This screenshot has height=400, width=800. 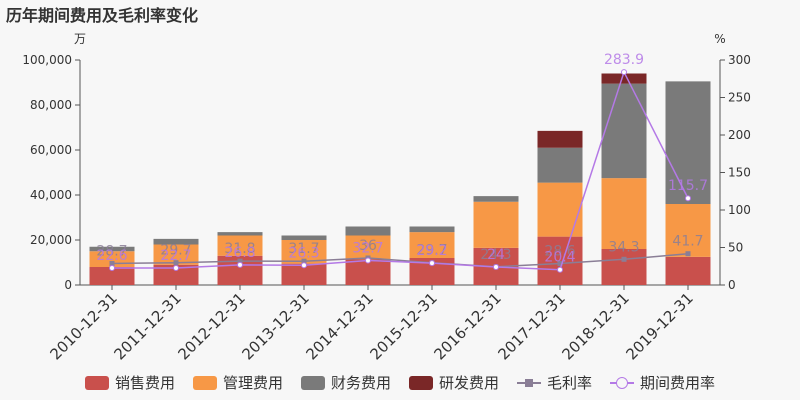 What do you see at coordinates (239, 253) in the screenshot?
I see `data-label-period: 26.8` at bounding box center [239, 253].